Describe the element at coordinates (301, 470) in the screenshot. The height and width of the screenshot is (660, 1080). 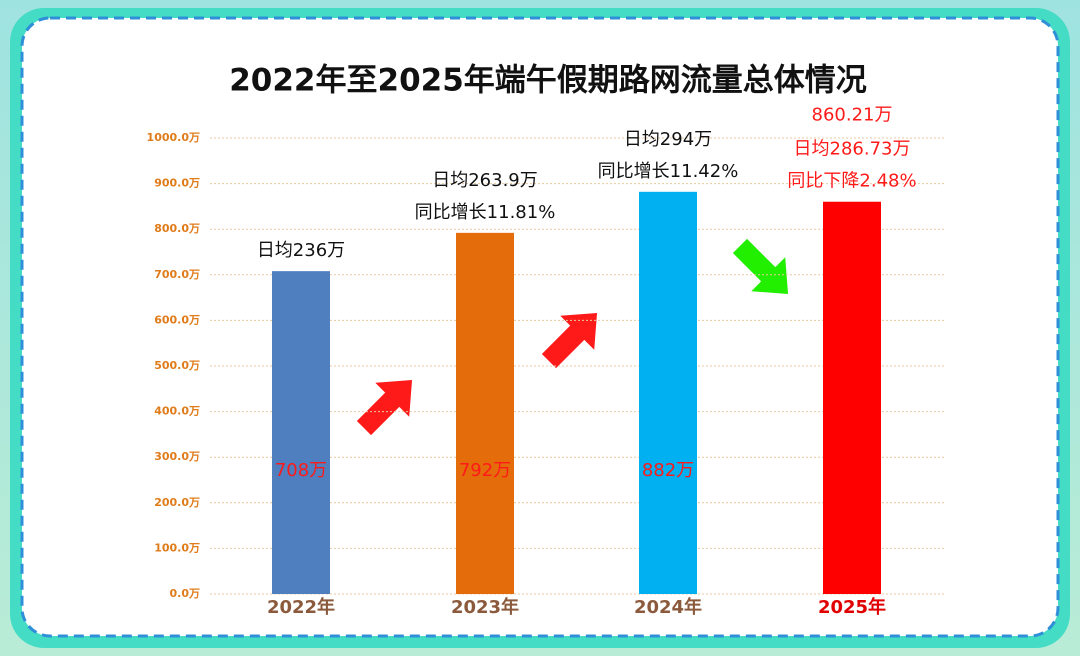
I see `value-label: 708万` at that location.